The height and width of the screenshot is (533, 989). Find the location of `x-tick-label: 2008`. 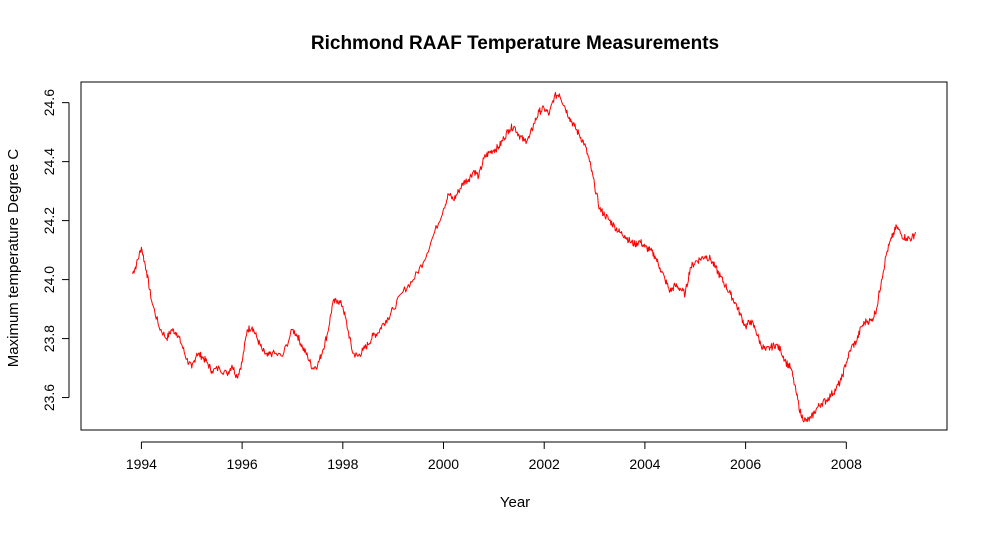

x-tick-label: 2008 is located at coordinates (846, 464).